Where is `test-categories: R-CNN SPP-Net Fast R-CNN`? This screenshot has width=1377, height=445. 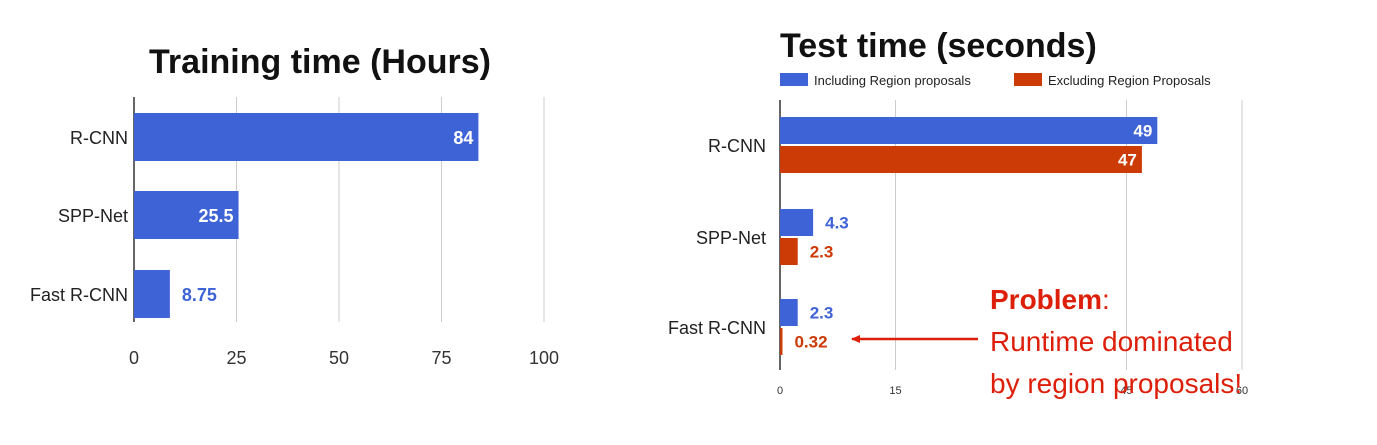 test-categories: R-CNN SPP-Net Fast R-CNN is located at coordinates (717, 237).